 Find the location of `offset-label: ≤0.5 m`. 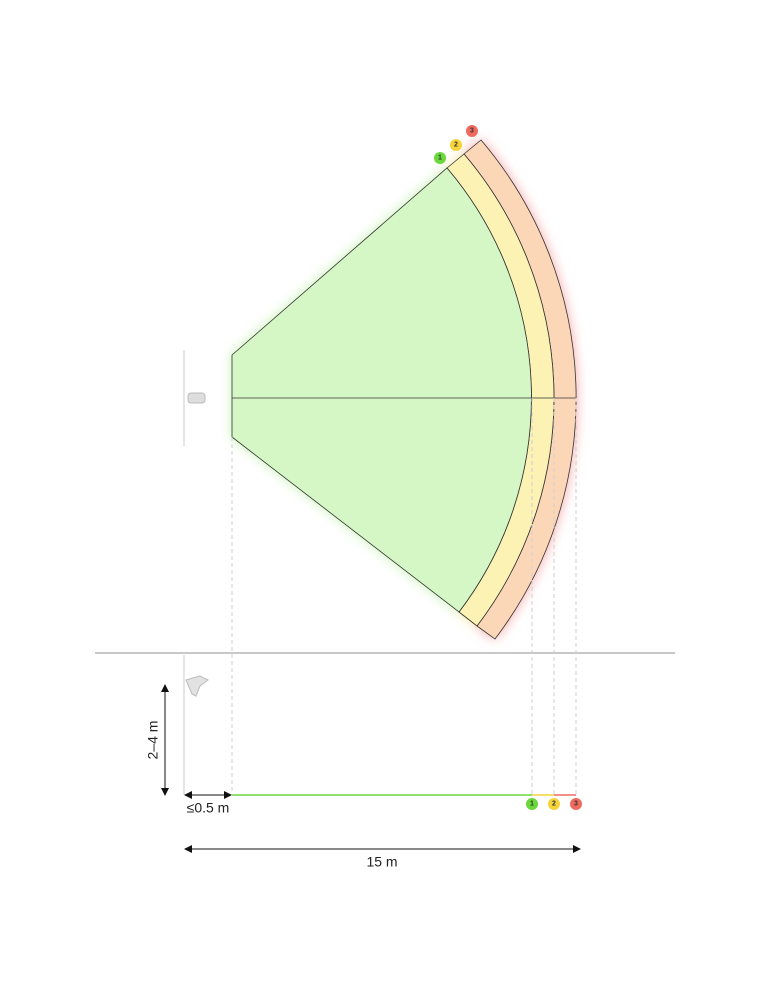

offset-label: ≤0.5 m is located at coordinates (208, 808).